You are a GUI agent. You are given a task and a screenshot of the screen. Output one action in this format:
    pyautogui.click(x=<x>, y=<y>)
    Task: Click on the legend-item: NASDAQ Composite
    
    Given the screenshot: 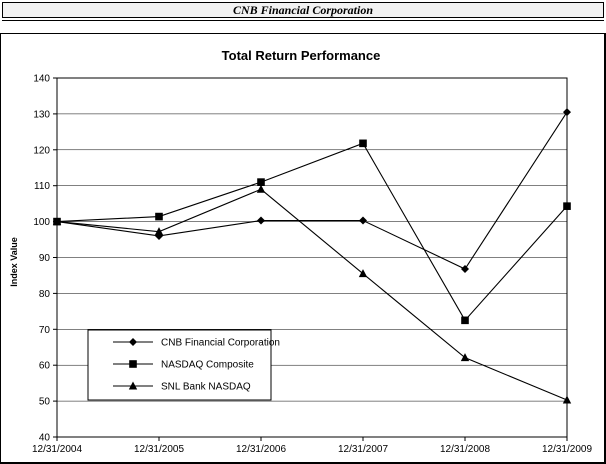 What is the action you would take?
    pyautogui.click(x=183, y=365)
    